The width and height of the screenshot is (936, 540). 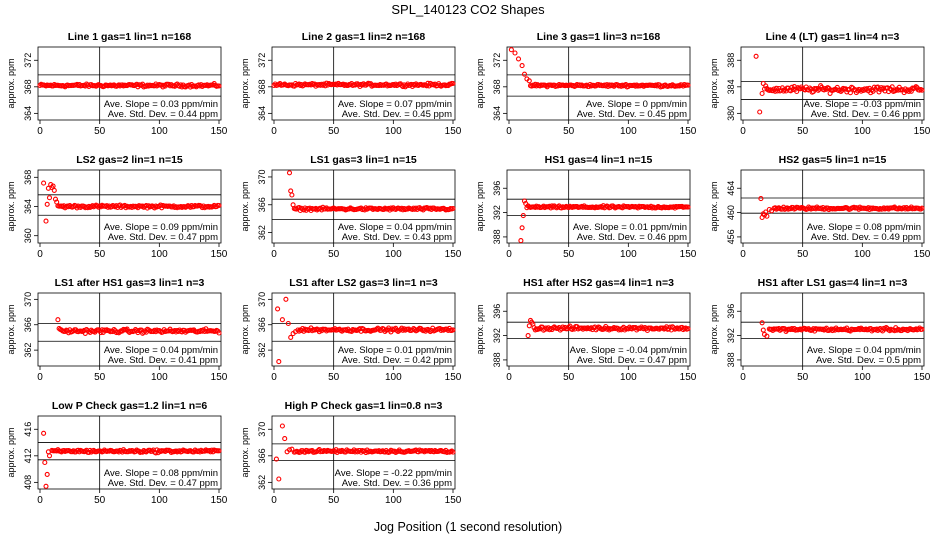 What do you see at coordinates (129, 160) in the screenshot?
I see `panel-title: LS2 gas=2 lin=1 n=15` at bounding box center [129, 160].